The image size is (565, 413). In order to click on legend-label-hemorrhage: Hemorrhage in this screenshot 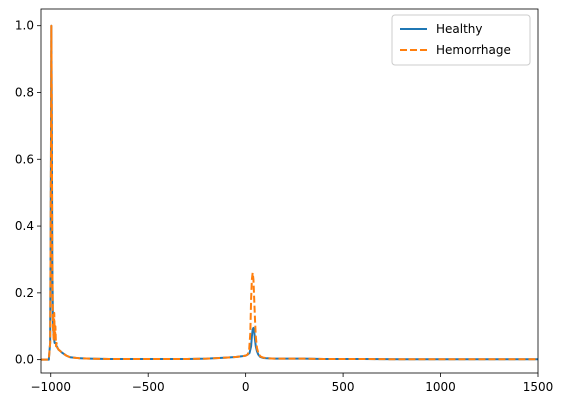, I will do `click(473, 50)`.